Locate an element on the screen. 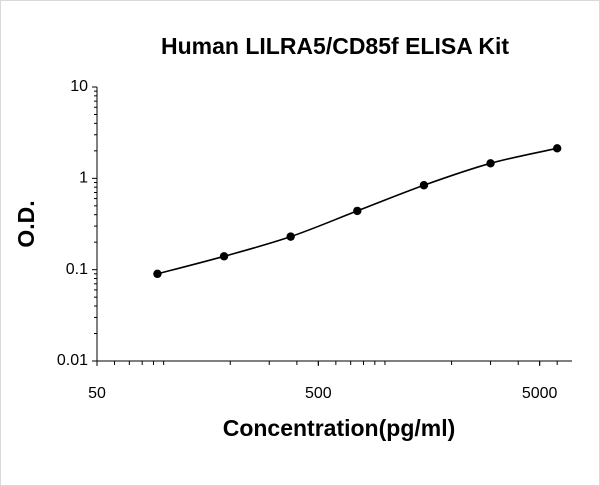 The image size is (600, 486). y-tick-label: 0.01 is located at coordinates (72, 360).